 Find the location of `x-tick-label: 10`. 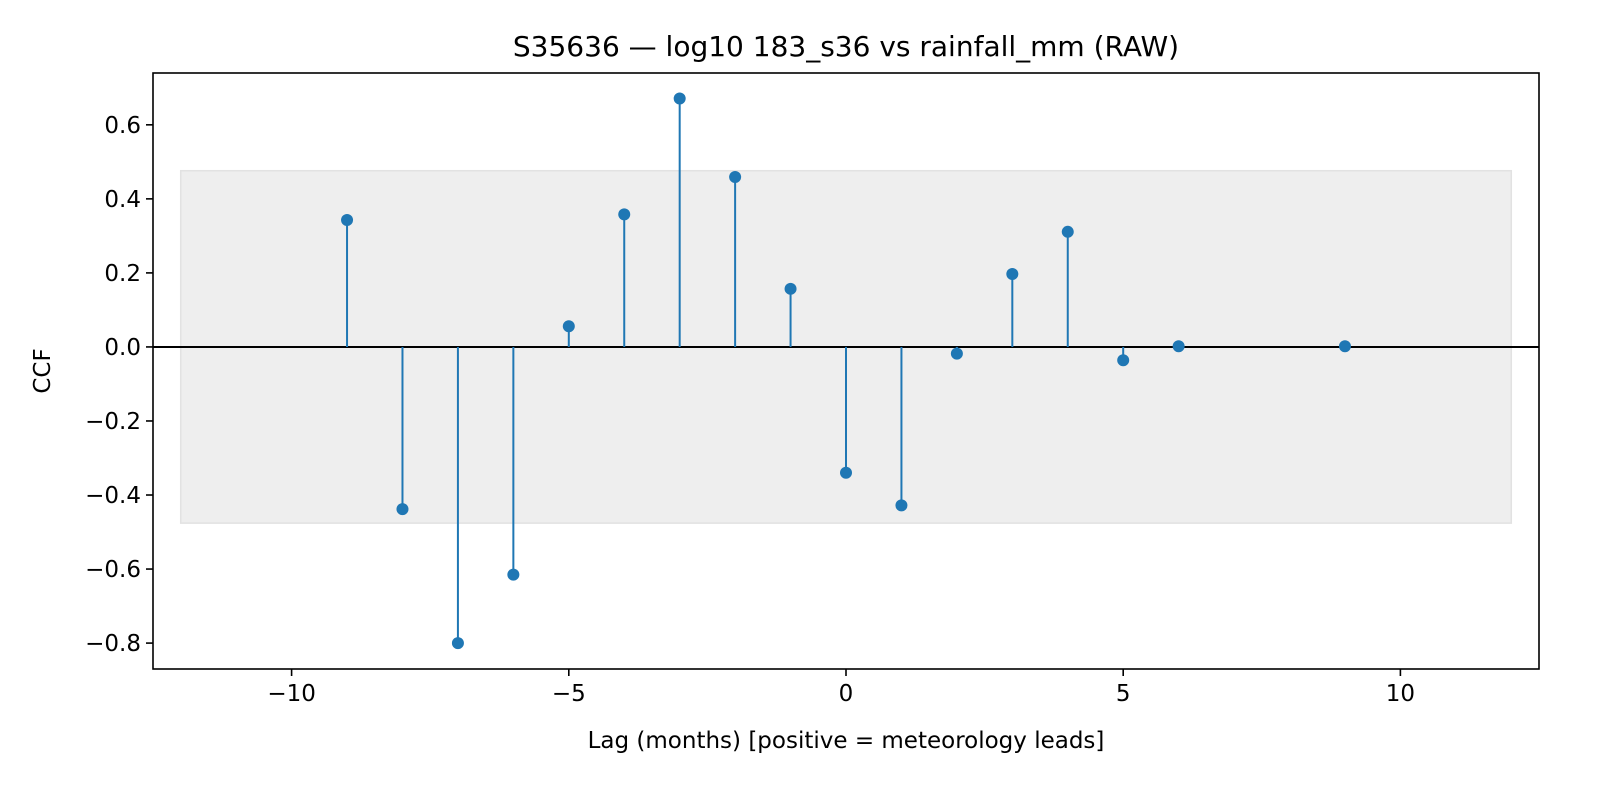

x-tick-label: 10 is located at coordinates (1400, 694).